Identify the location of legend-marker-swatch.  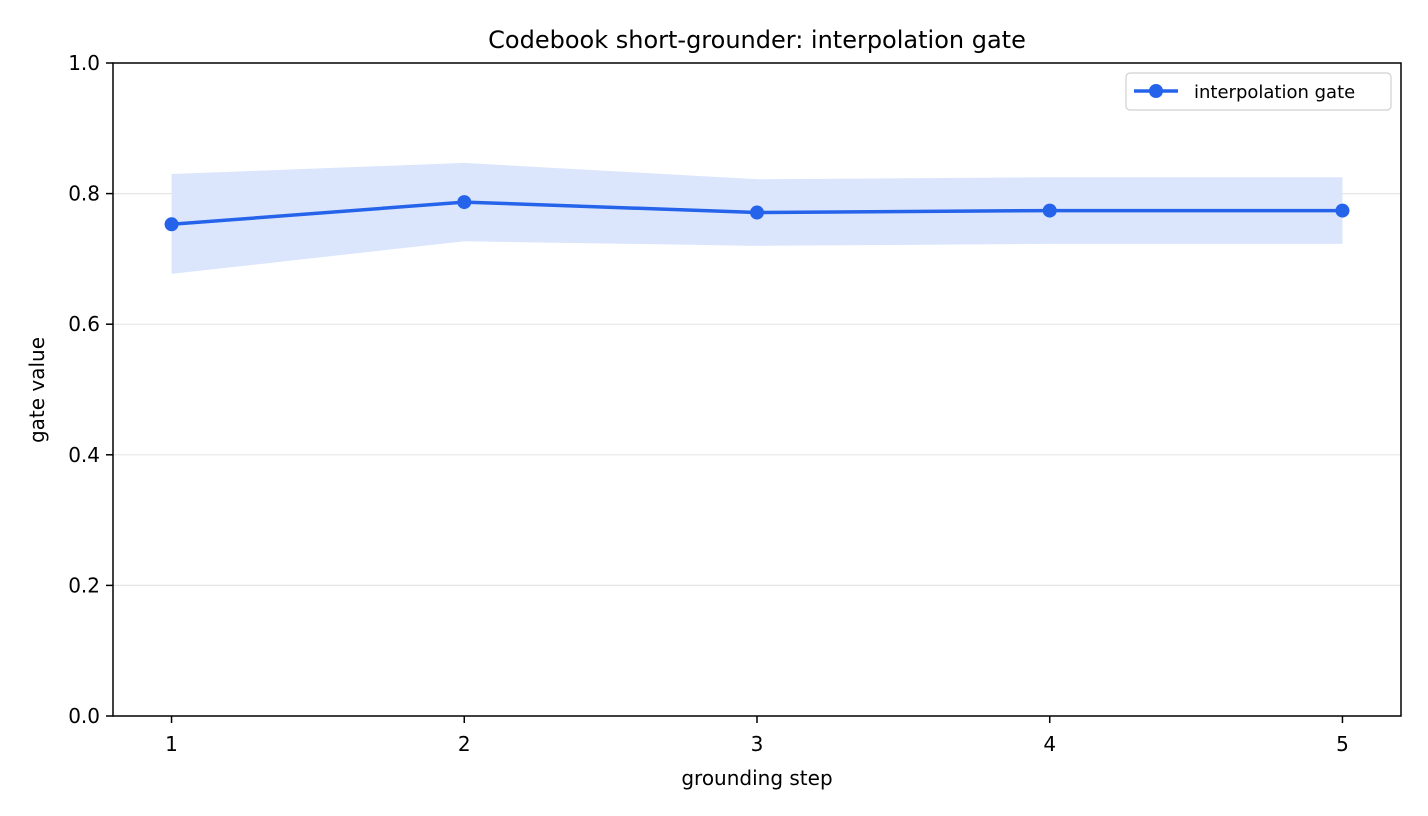
(1156, 91).